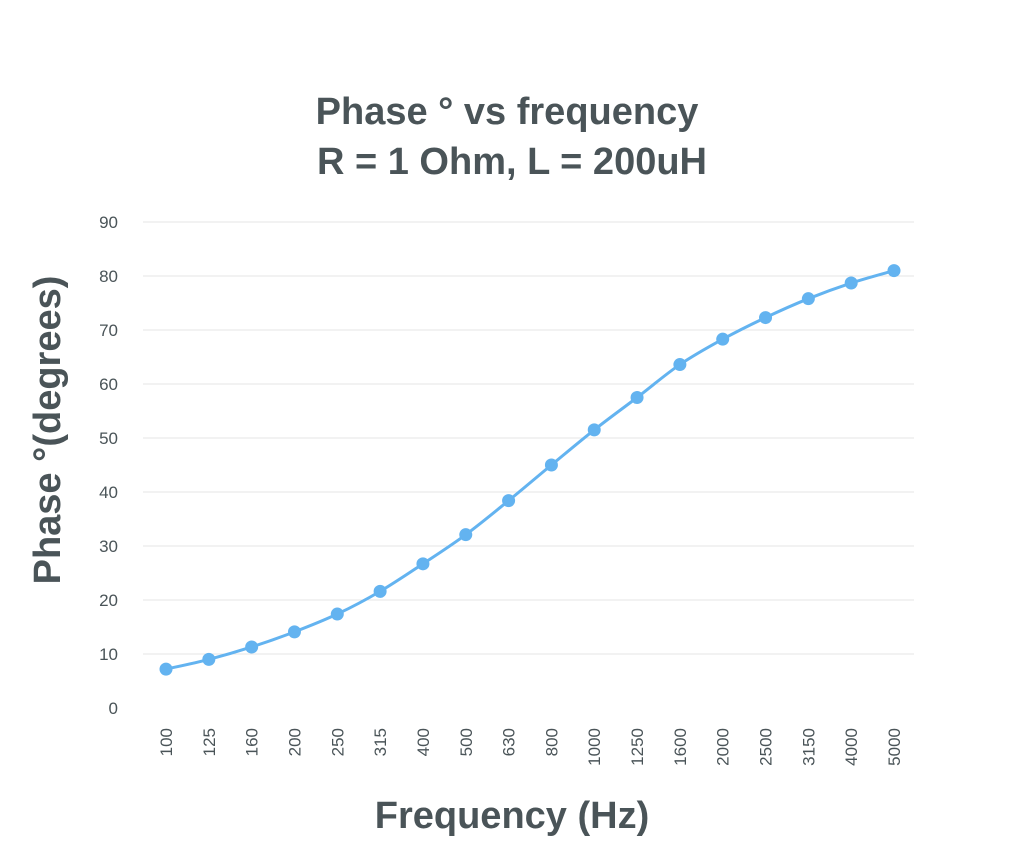  What do you see at coordinates (108, 546) in the screenshot?
I see `y-tick-label: 30` at bounding box center [108, 546].